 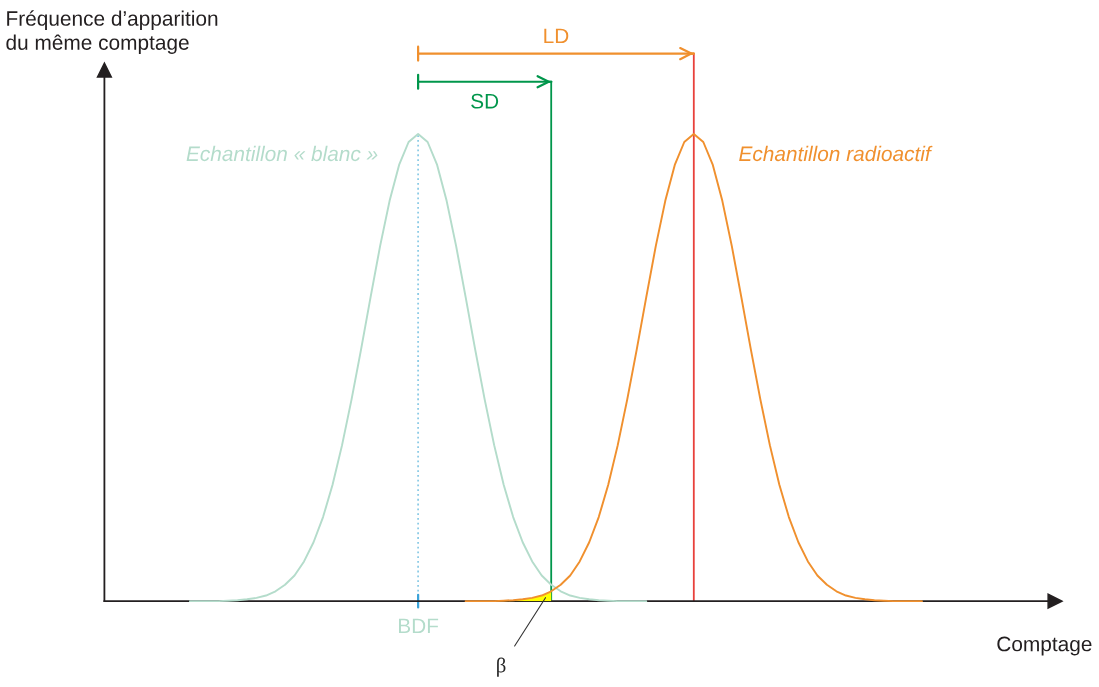 What do you see at coordinates (501, 667) in the screenshot?
I see `text: β` at bounding box center [501, 667].